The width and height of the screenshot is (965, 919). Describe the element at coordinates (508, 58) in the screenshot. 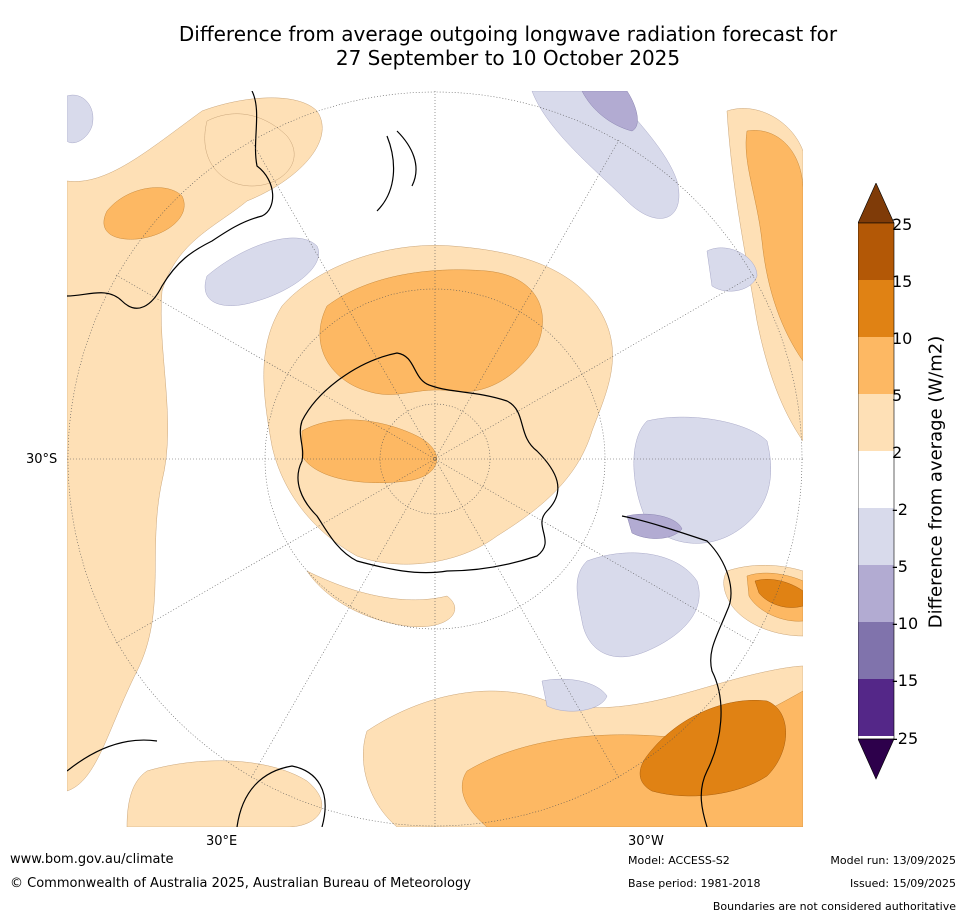

I see `title-line-2: 27 September to 10 October 2025` at that location.